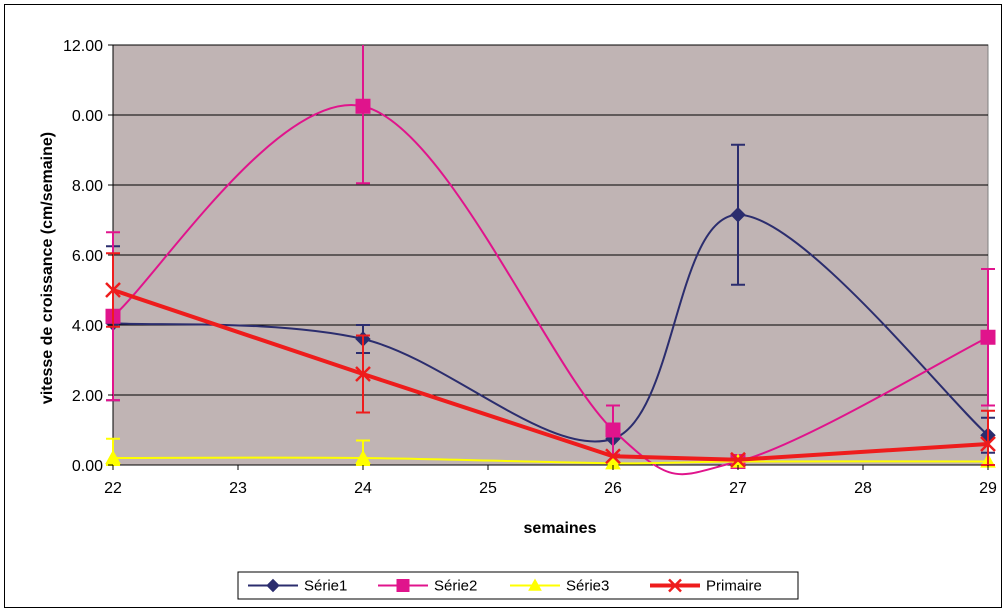  Describe the element at coordinates (863, 488) in the screenshot. I see `x-tick-label-6: 28` at that location.